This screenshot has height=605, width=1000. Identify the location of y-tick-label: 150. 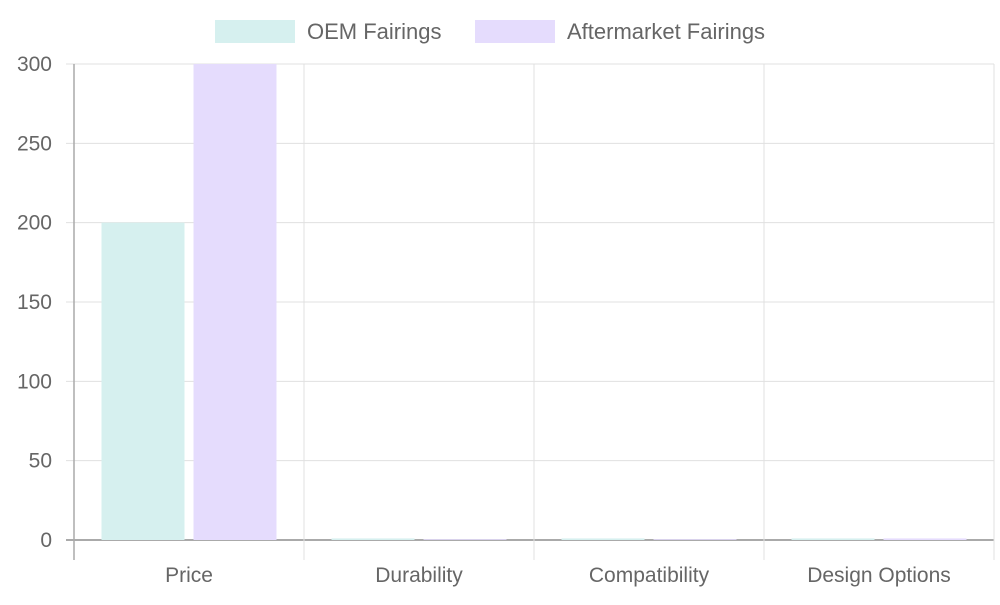
(34, 302).